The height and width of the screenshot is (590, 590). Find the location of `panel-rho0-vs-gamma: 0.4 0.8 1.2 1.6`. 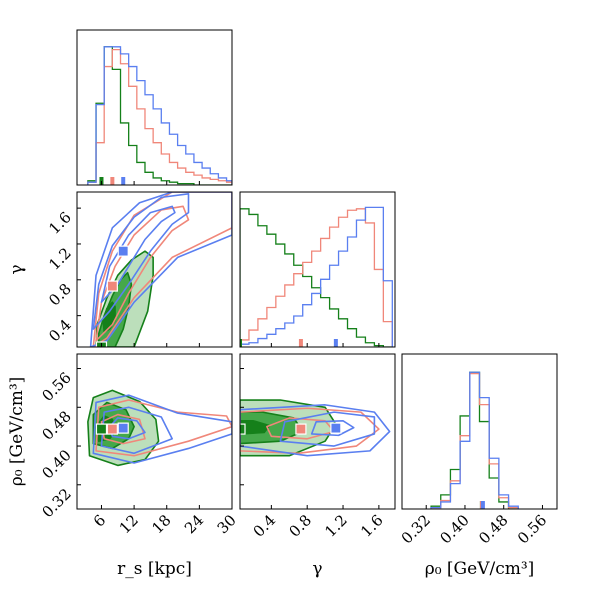

panel-rho0-vs-gamma: 0.4 0.8 1.2 1.6 is located at coordinates (317, 447).